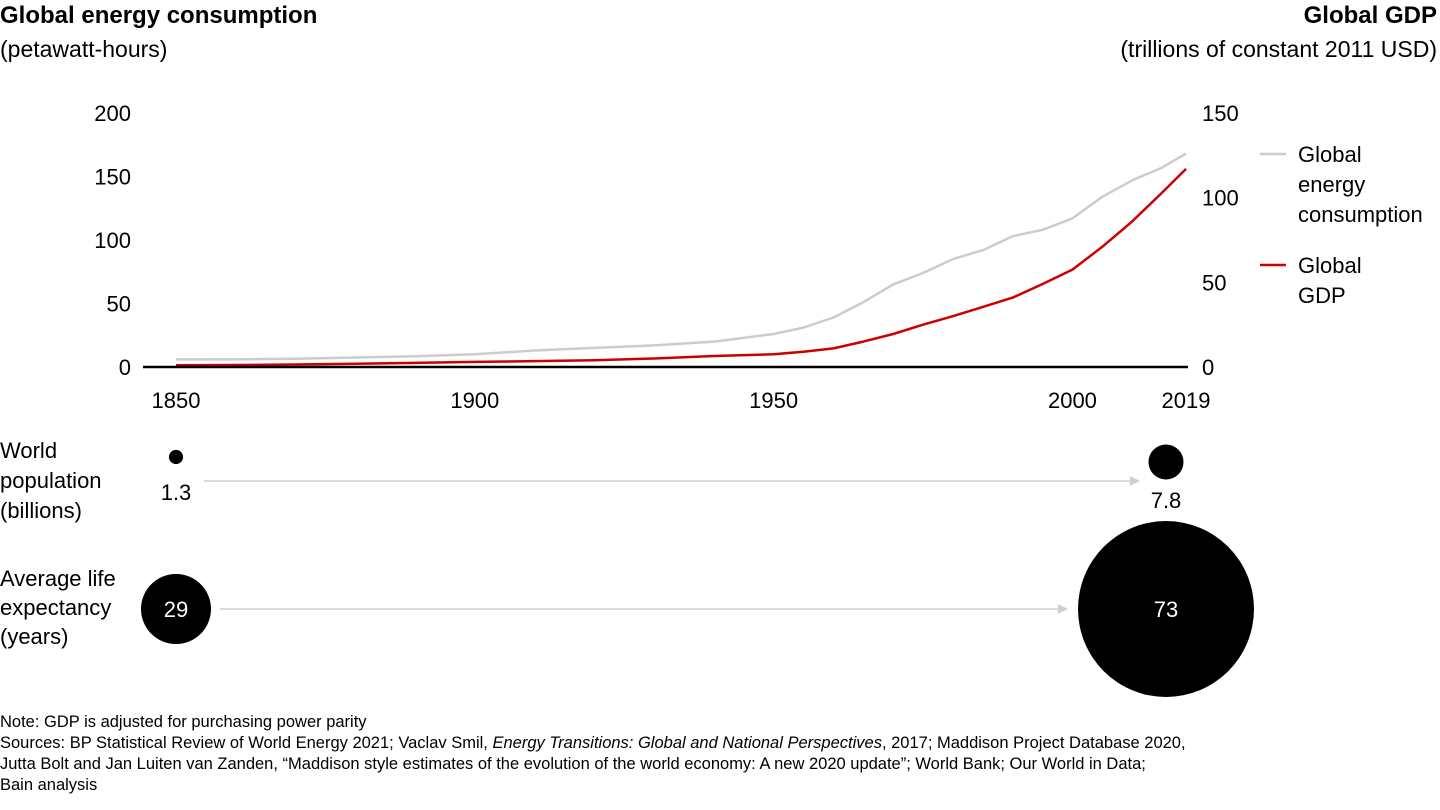 The width and height of the screenshot is (1440, 810). I want to click on sources-text-c: , 2017; Maddison Project Database 2020,, so click(1033, 743).